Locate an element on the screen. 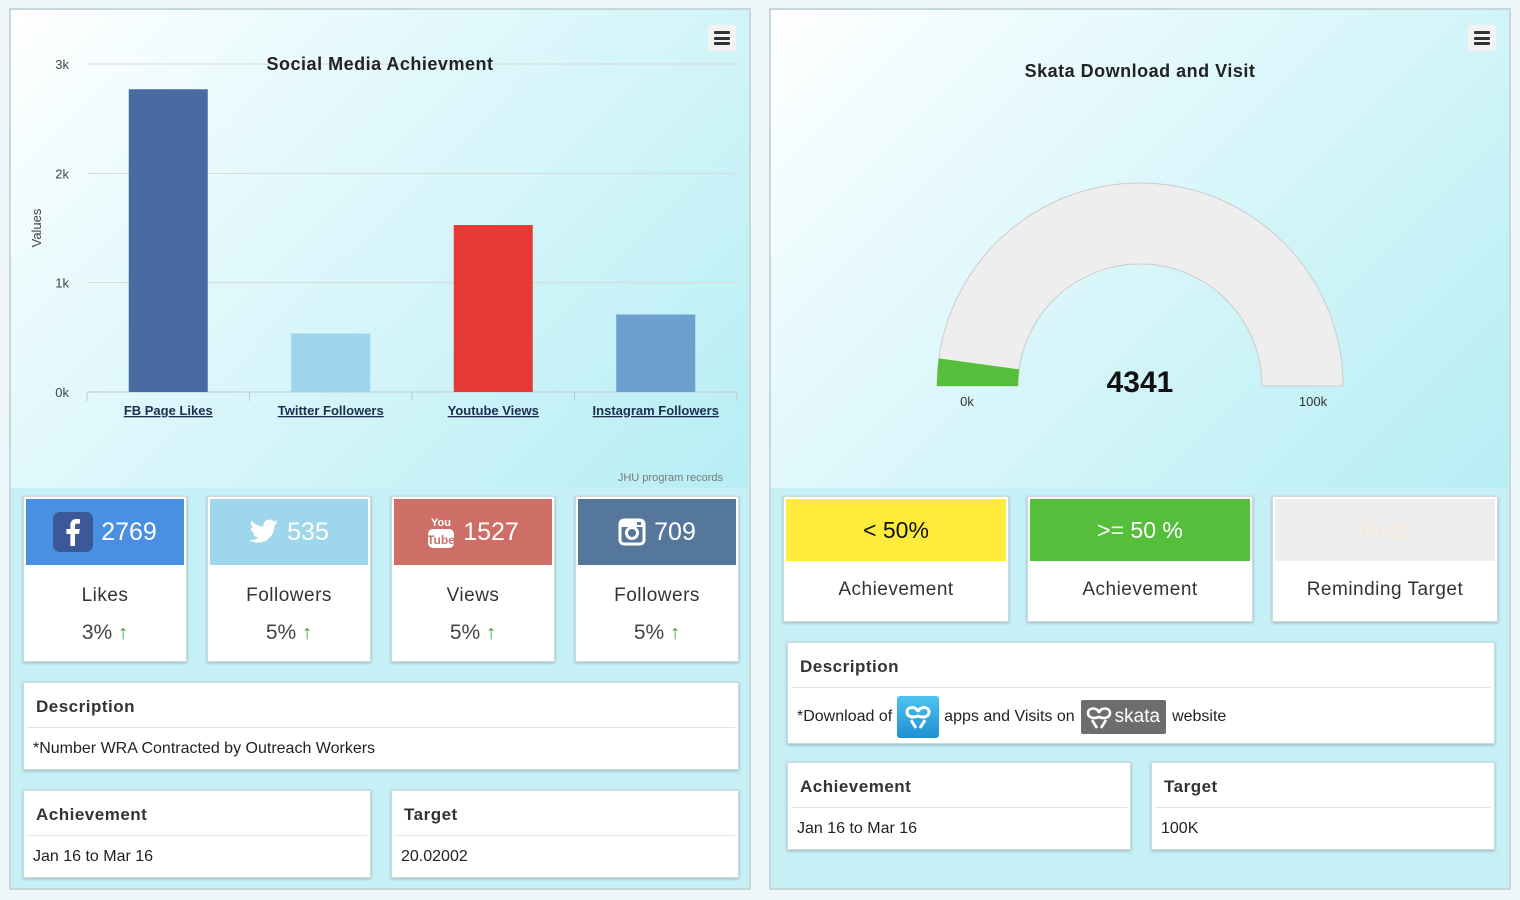  facebook-stat-header: 2769 is located at coordinates (105, 532).